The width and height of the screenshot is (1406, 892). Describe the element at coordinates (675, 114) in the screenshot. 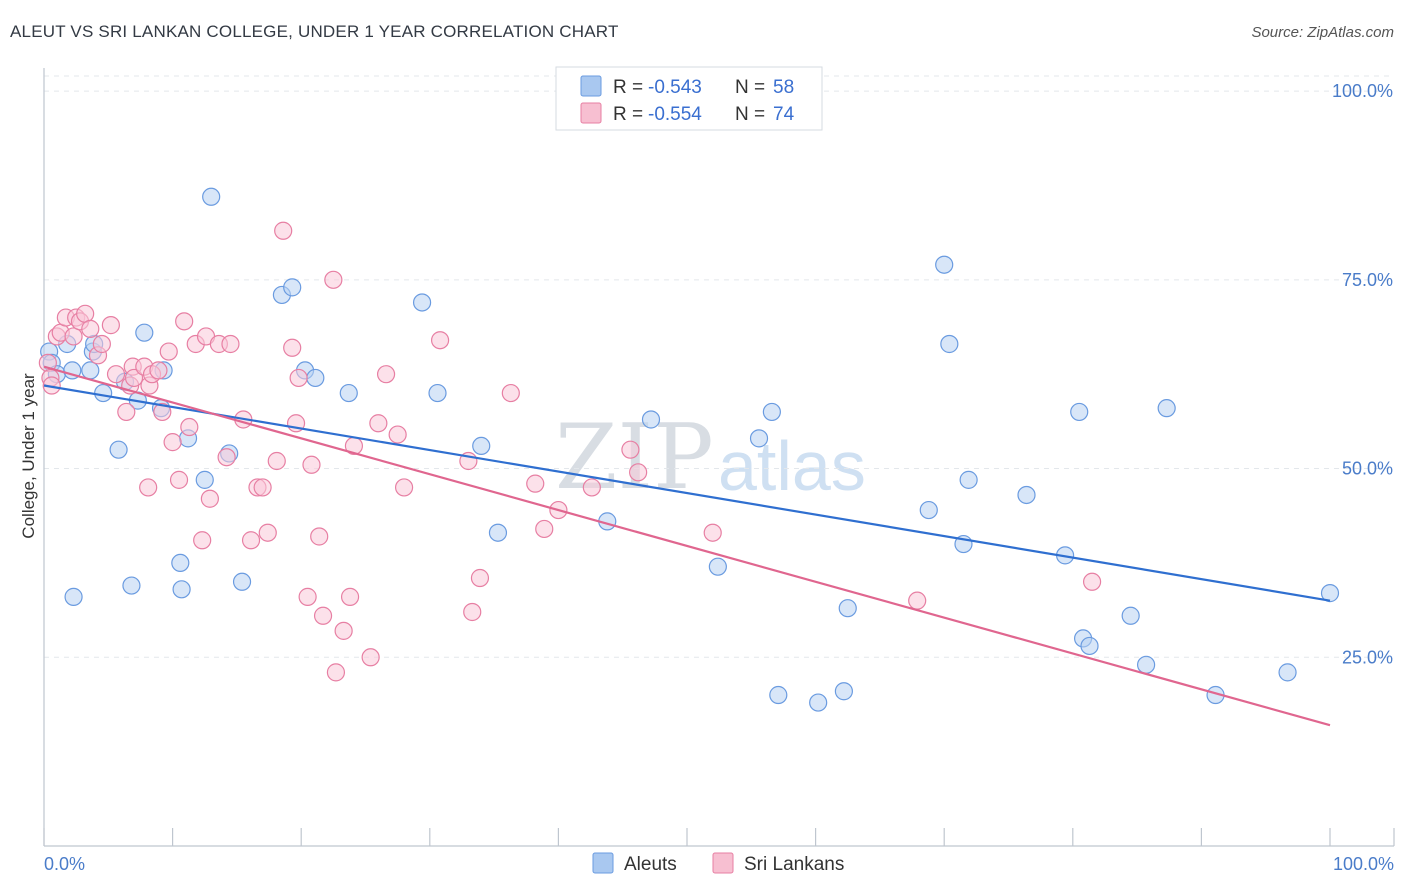

I see `legend-r-value-sri-lankans: -0.554` at that location.